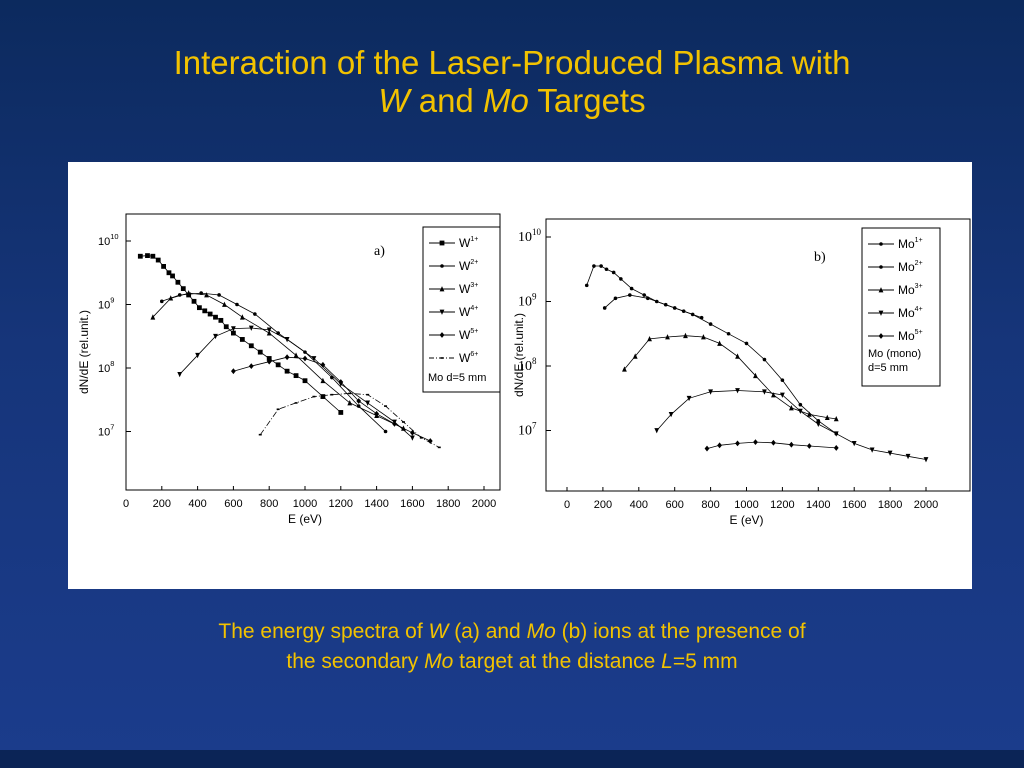  Describe the element at coordinates (527, 301) in the screenshot. I see `chart-b-ytick-label: 109` at that location.